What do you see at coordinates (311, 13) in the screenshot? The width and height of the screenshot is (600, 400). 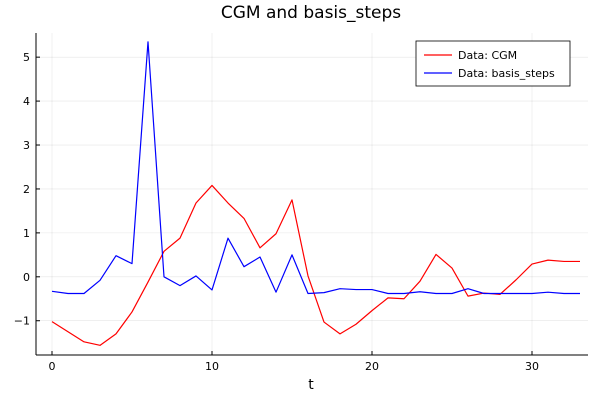 I see `chart-title: CGM and basis_steps` at bounding box center [311, 13].